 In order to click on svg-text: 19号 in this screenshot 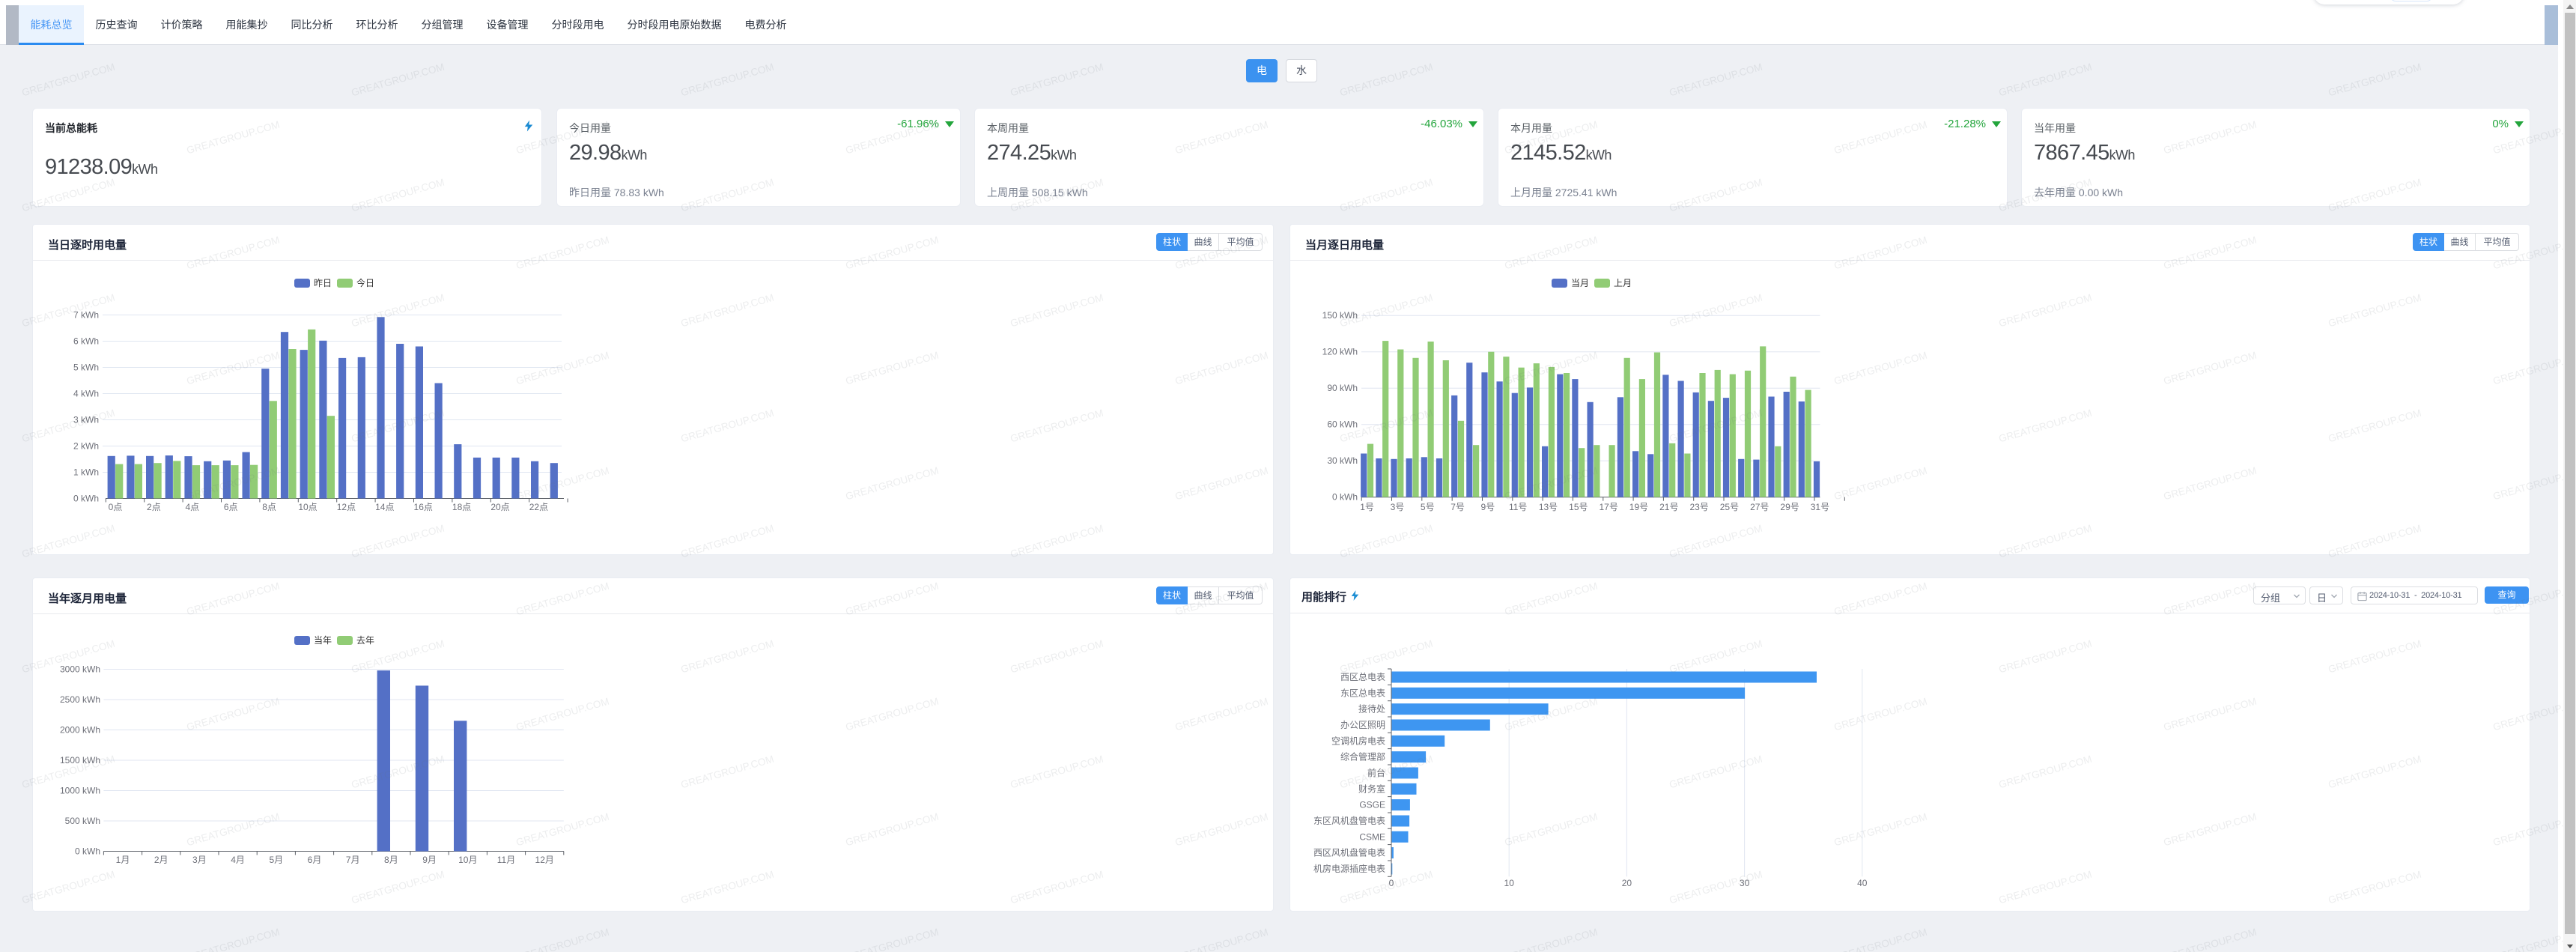, I will do `click(1638, 507)`.